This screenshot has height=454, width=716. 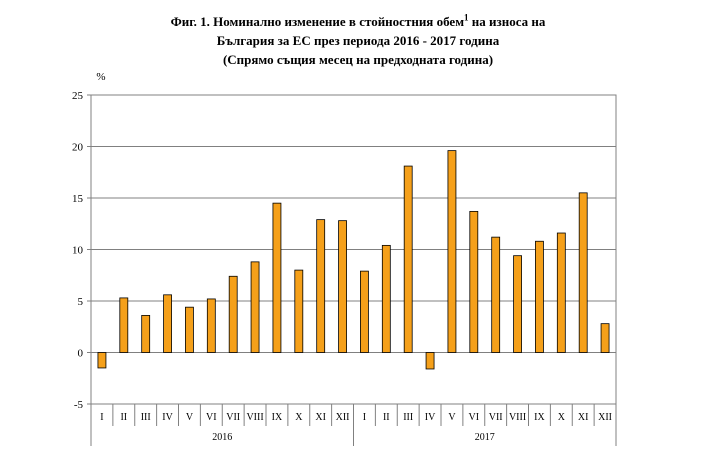 What do you see at coordinates (81, 302) in the screenshot?
I see `y-tick-label: 5` at bounding box center [81, 302].